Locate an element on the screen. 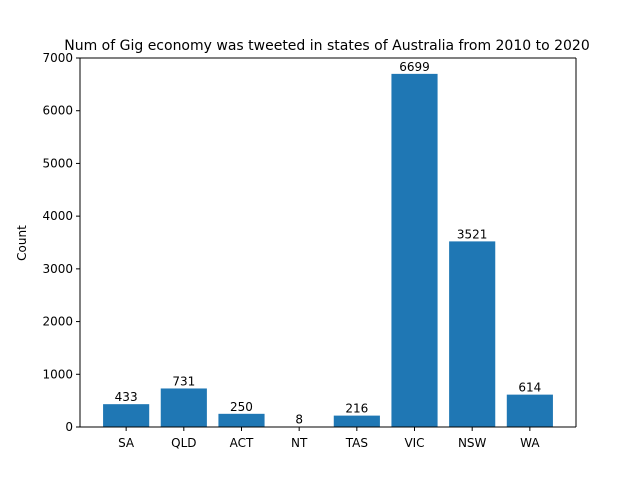 The image size is (640, 480). x-tick-label: QLD is located at coordinates (183, 443).